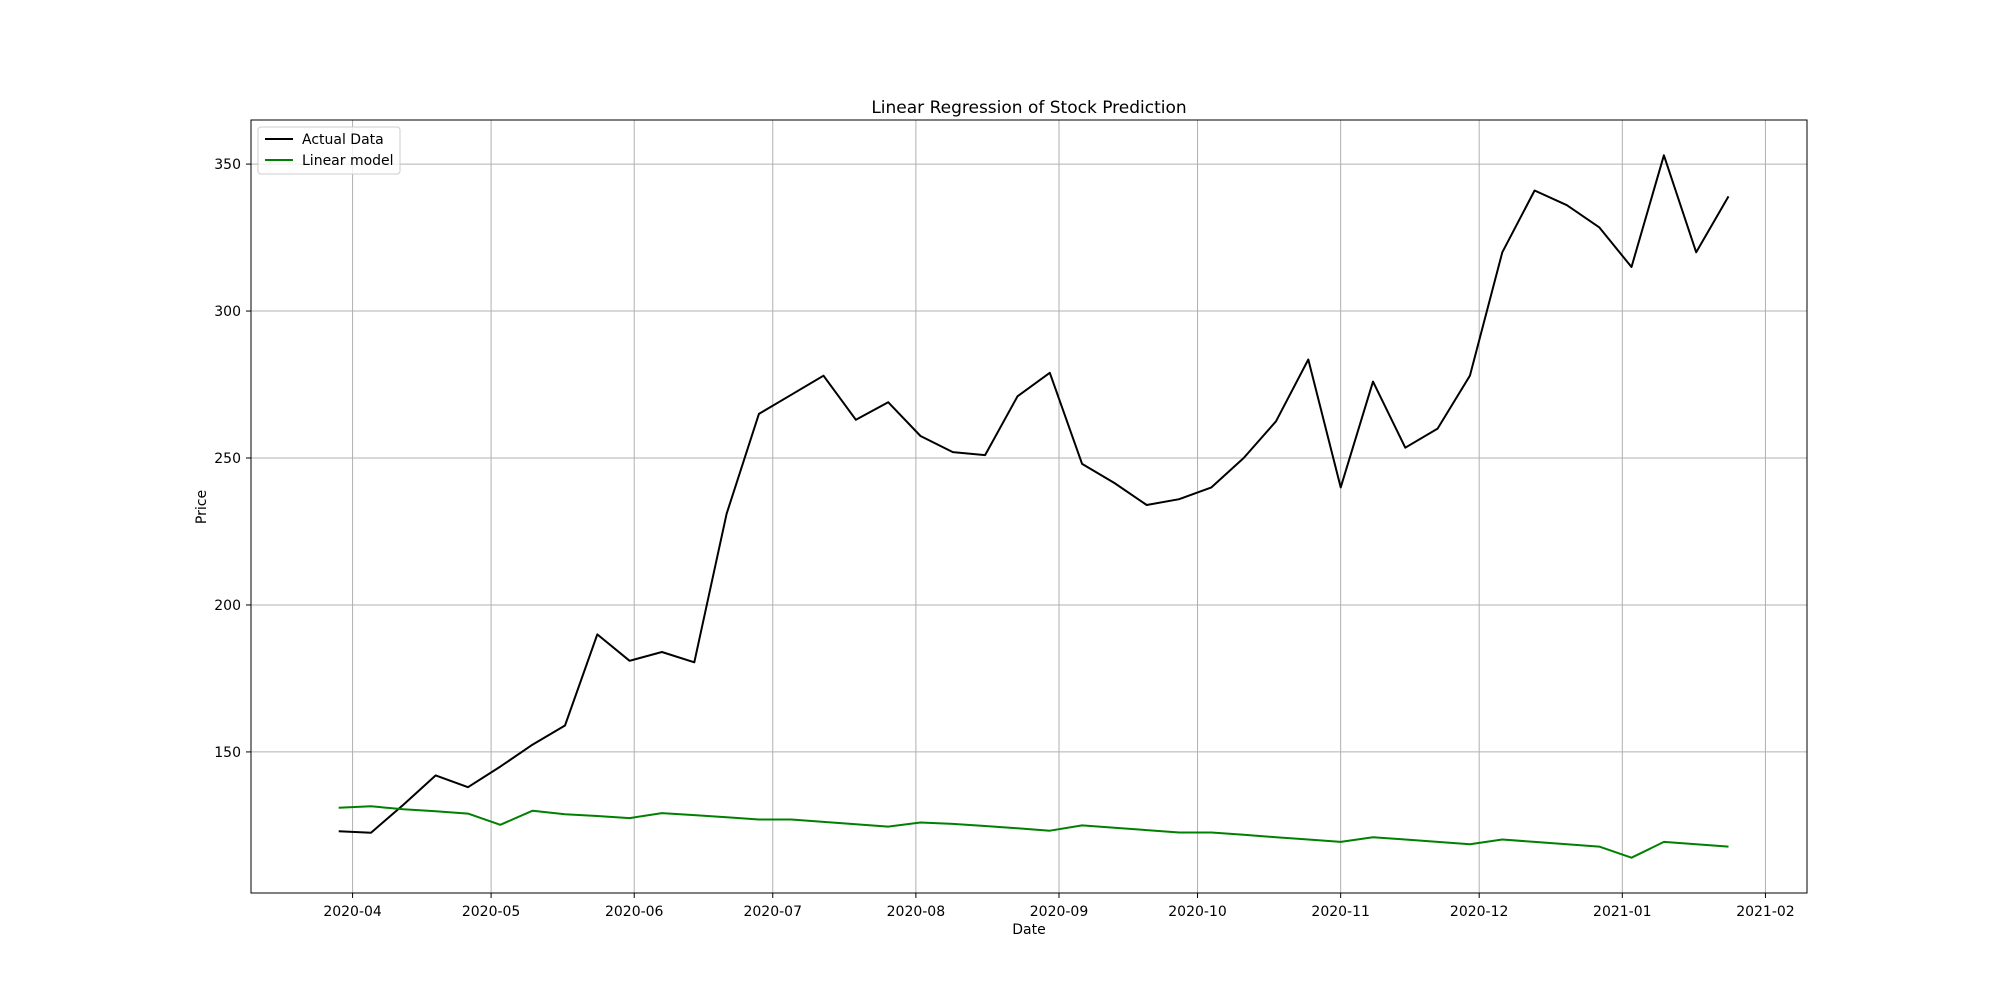  I want to click on x-tick-label: 2020-11, so click(1340, 912).